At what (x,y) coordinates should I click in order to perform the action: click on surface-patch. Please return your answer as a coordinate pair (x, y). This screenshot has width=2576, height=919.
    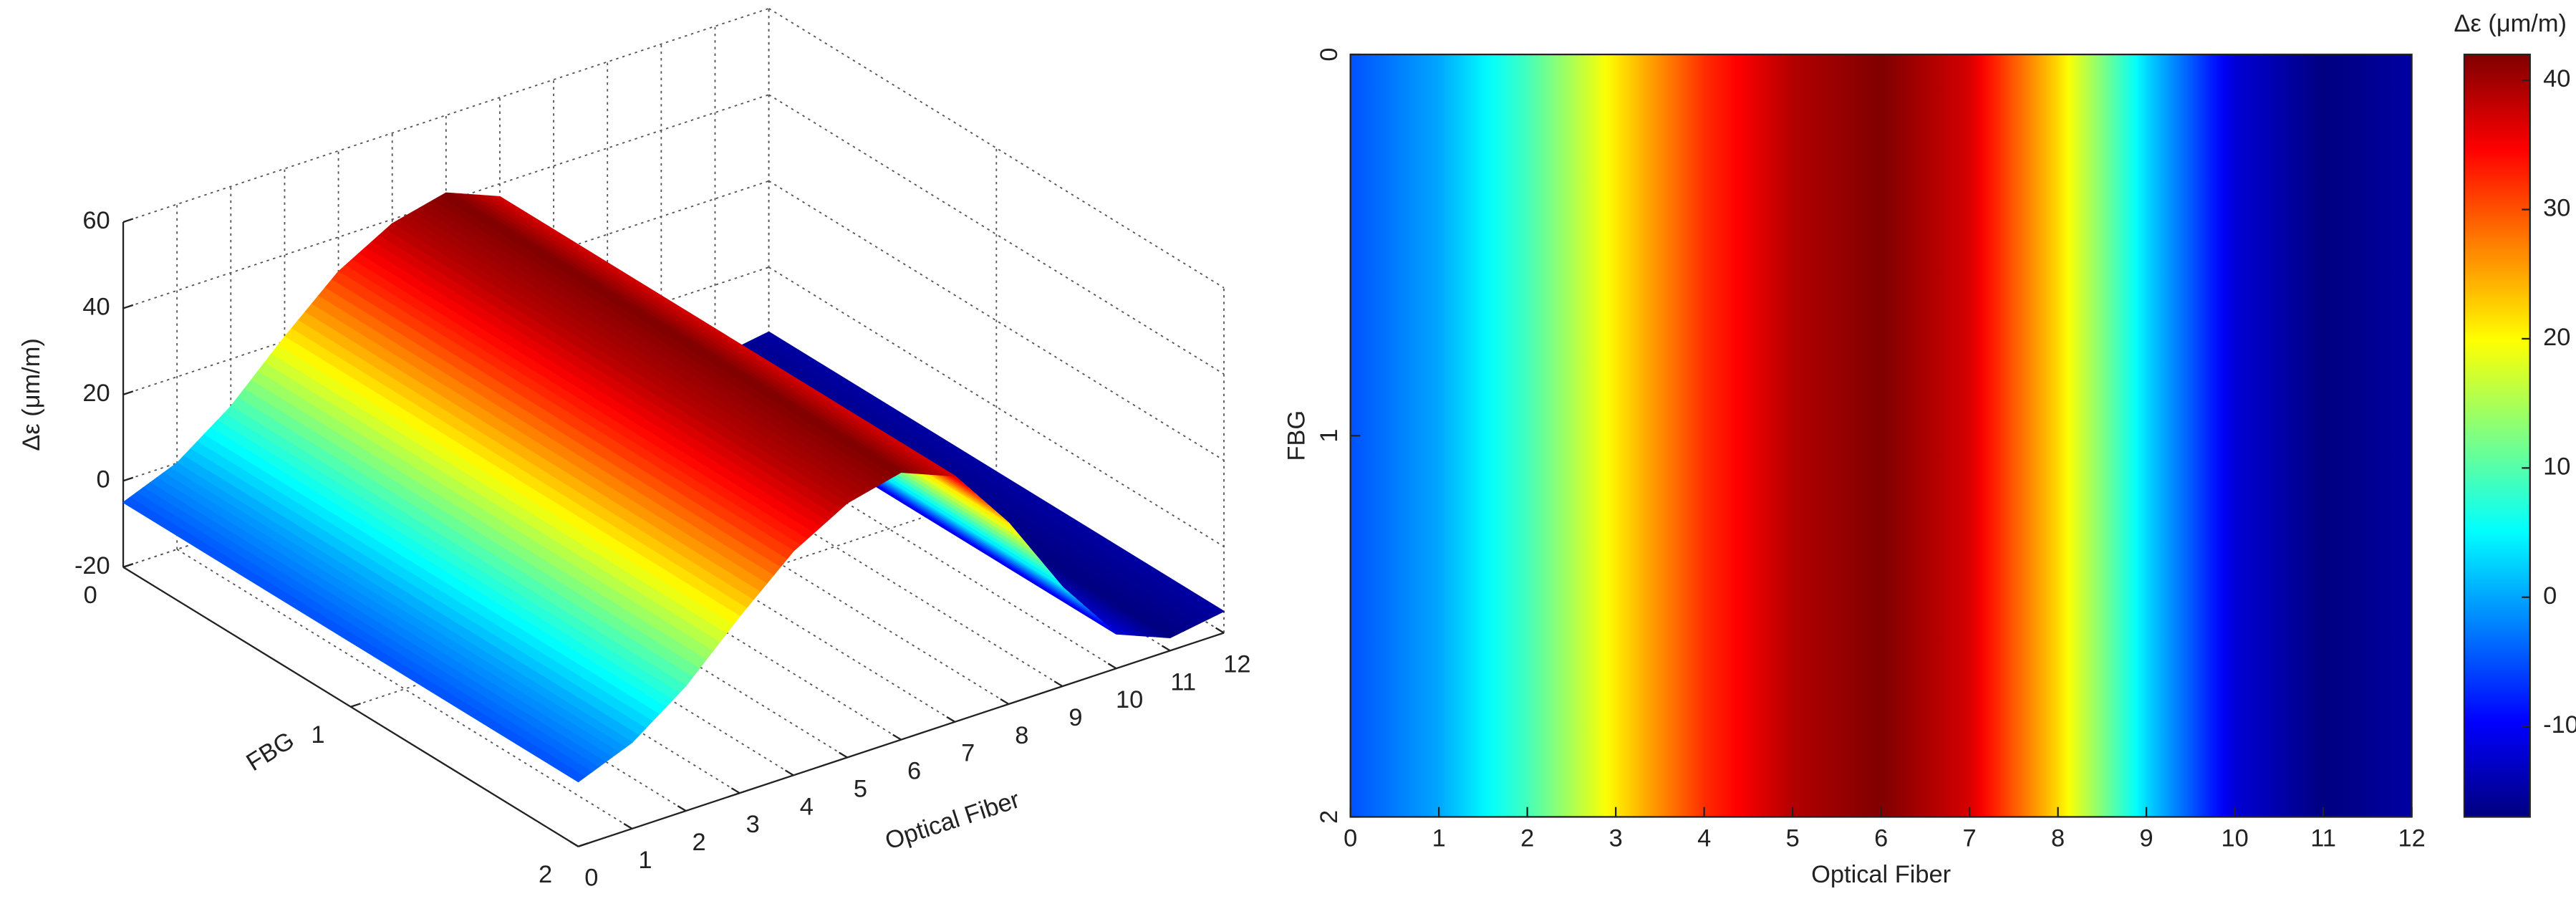
    Looking at the image, I should click on (354, 639).